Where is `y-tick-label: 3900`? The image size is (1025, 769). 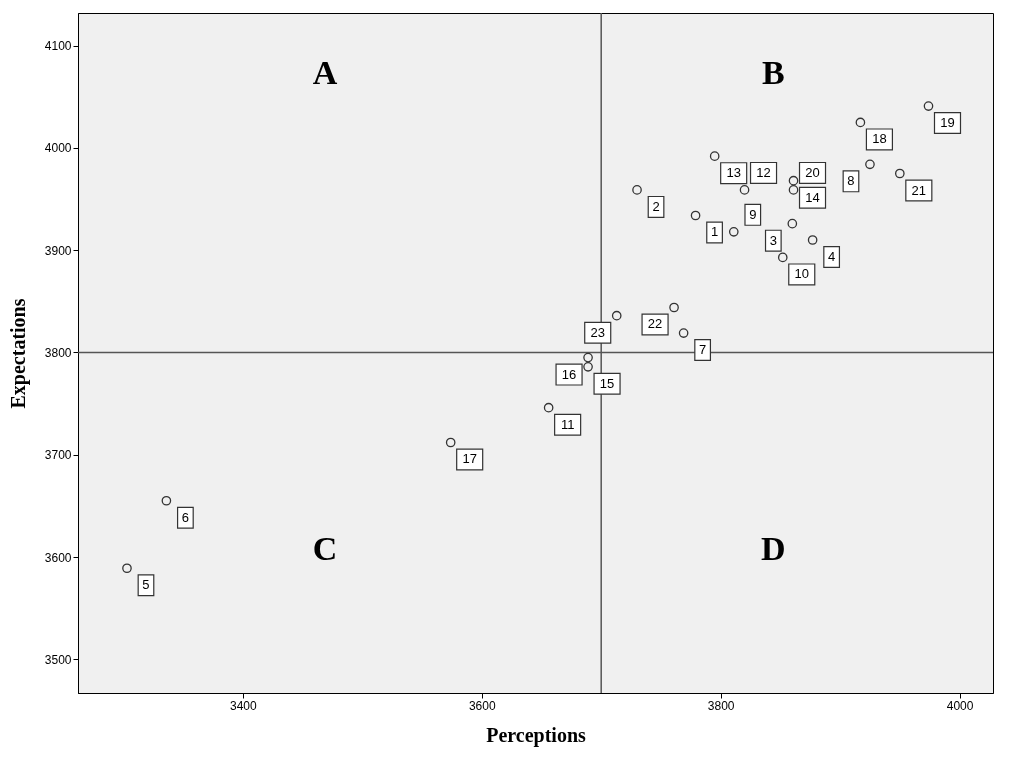
y-tick-label: 3900 is located at coordinates (58, 250).